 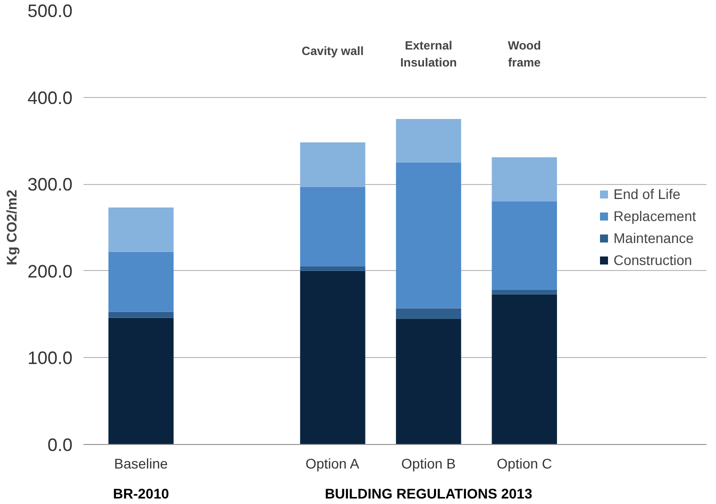 What do you see at coordinates (524, 464) in the screenshot?
I see `x-tick-label: Option C` at bounding box center [524, 464].